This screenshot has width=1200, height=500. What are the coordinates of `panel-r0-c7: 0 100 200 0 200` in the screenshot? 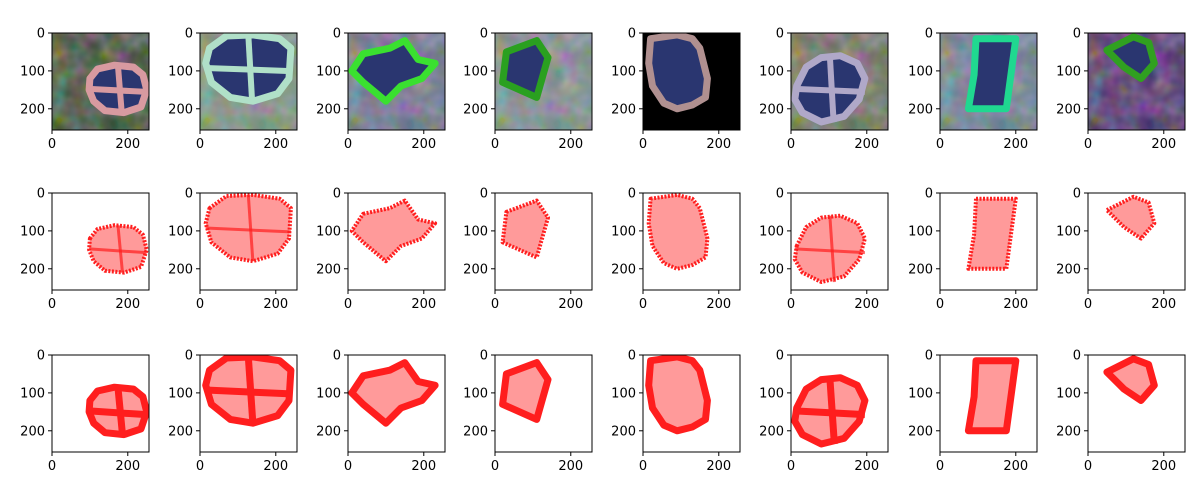 It's located at (1121, 89).